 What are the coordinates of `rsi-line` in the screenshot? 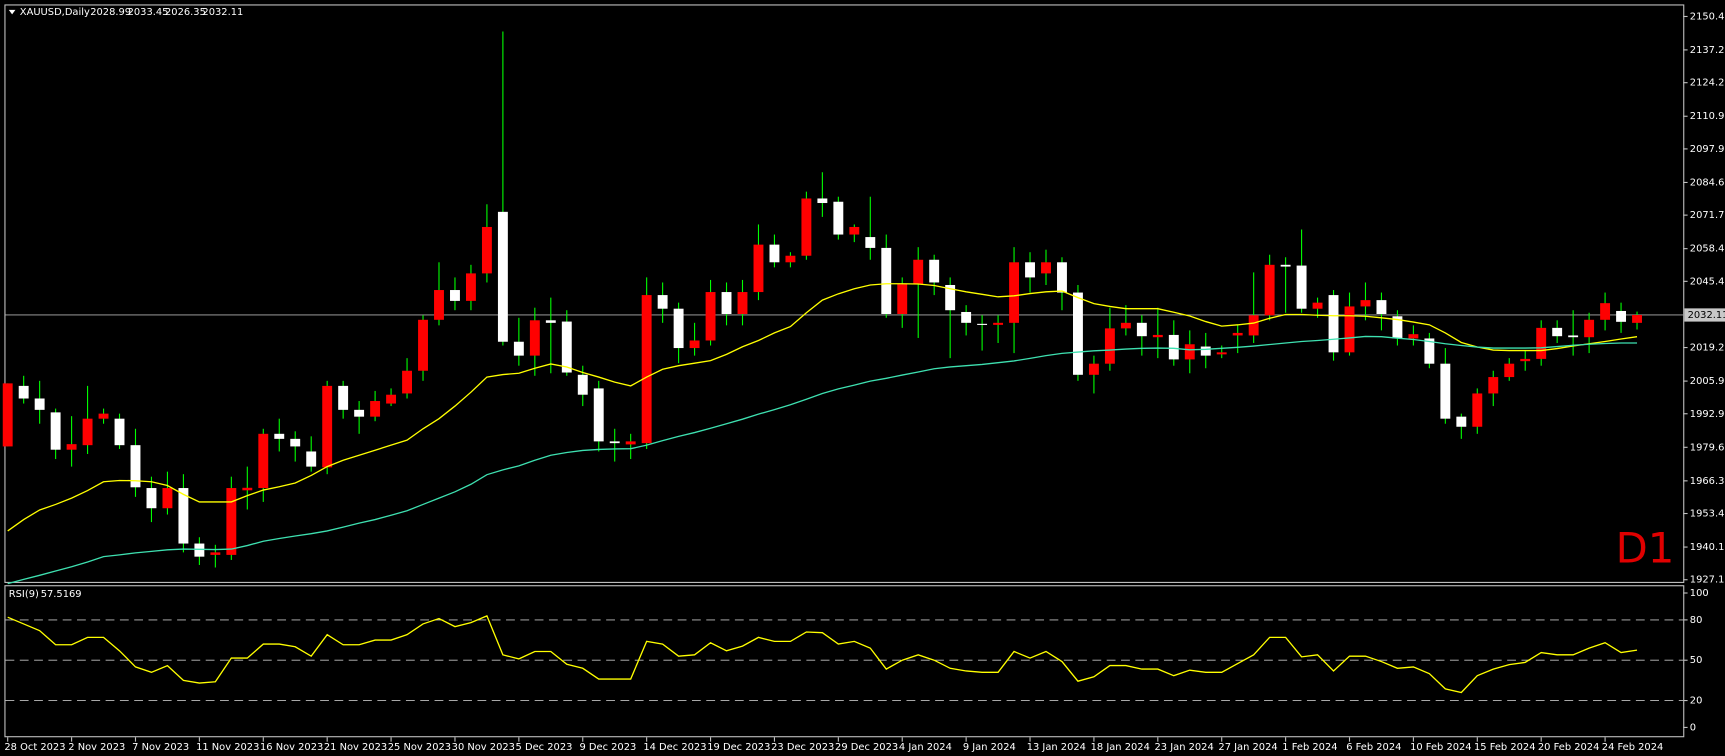 It's located at (822, 654).